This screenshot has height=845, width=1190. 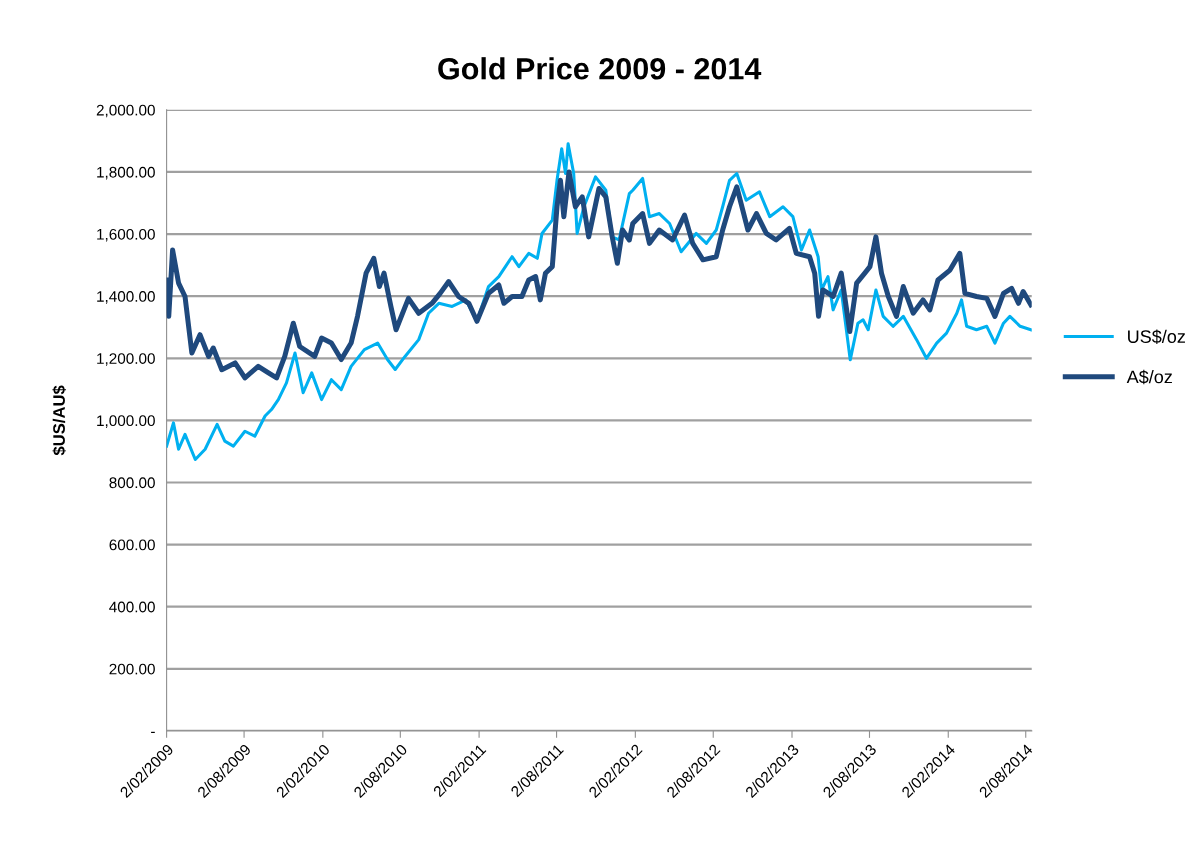 What do you see at coordinates (132, 545) in the screenshot?
I see `y-tick-label: 600.00` at bounding box center [132, 545].